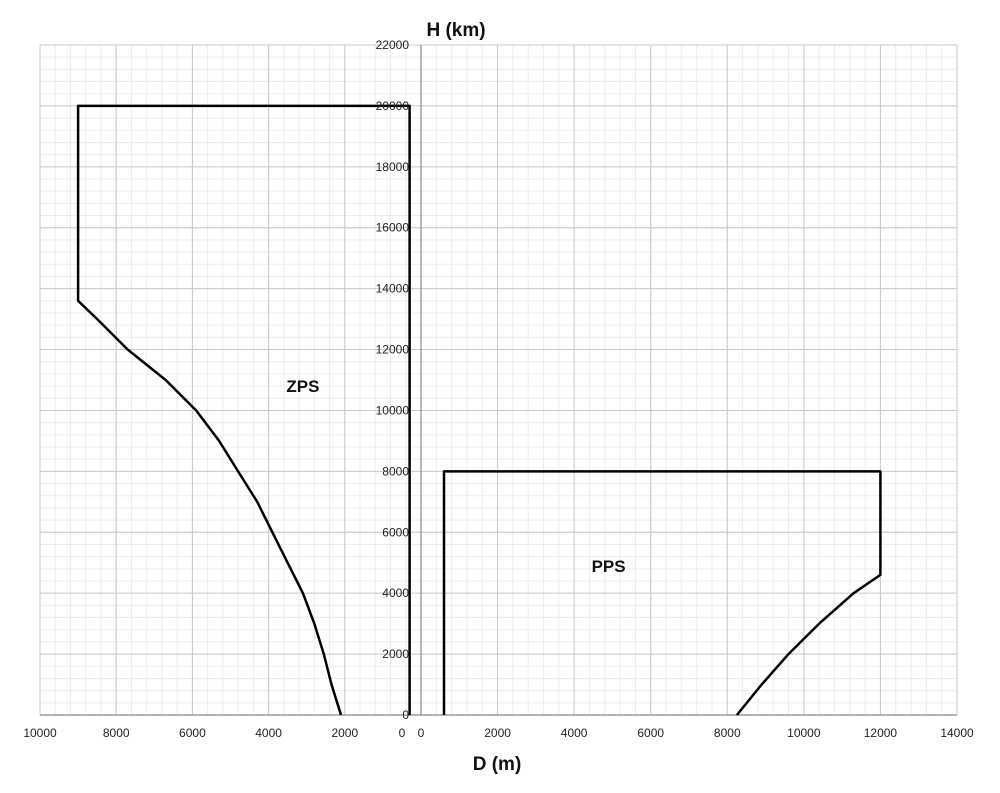 The width and height of the screenshot is (1000, 793). I want to click on x-tick-label-left: 8000, so click(116, 733).